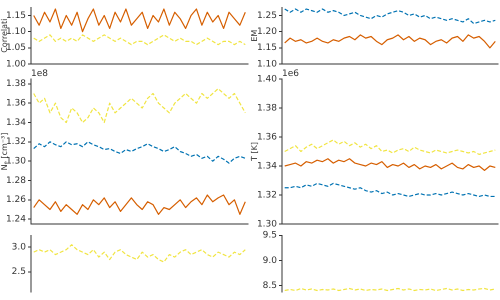  I want to click on y-tick-label: 9.0, so click(270, 261).